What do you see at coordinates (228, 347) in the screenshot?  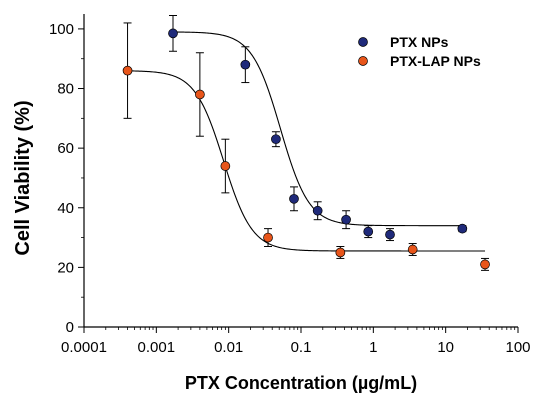 I see `x-tick-label: 0.01` at bounding box center [228, 347].